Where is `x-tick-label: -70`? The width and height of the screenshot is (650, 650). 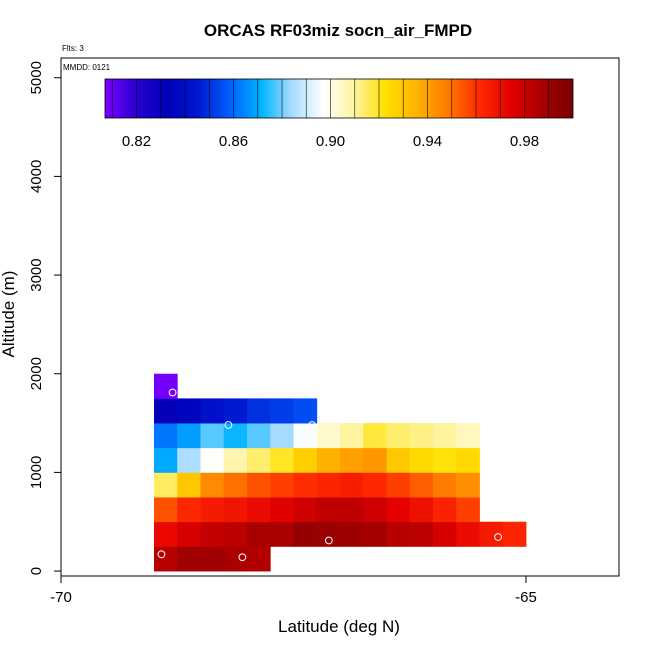
x-tick-label: -70 is located at coordinates (61, 597).